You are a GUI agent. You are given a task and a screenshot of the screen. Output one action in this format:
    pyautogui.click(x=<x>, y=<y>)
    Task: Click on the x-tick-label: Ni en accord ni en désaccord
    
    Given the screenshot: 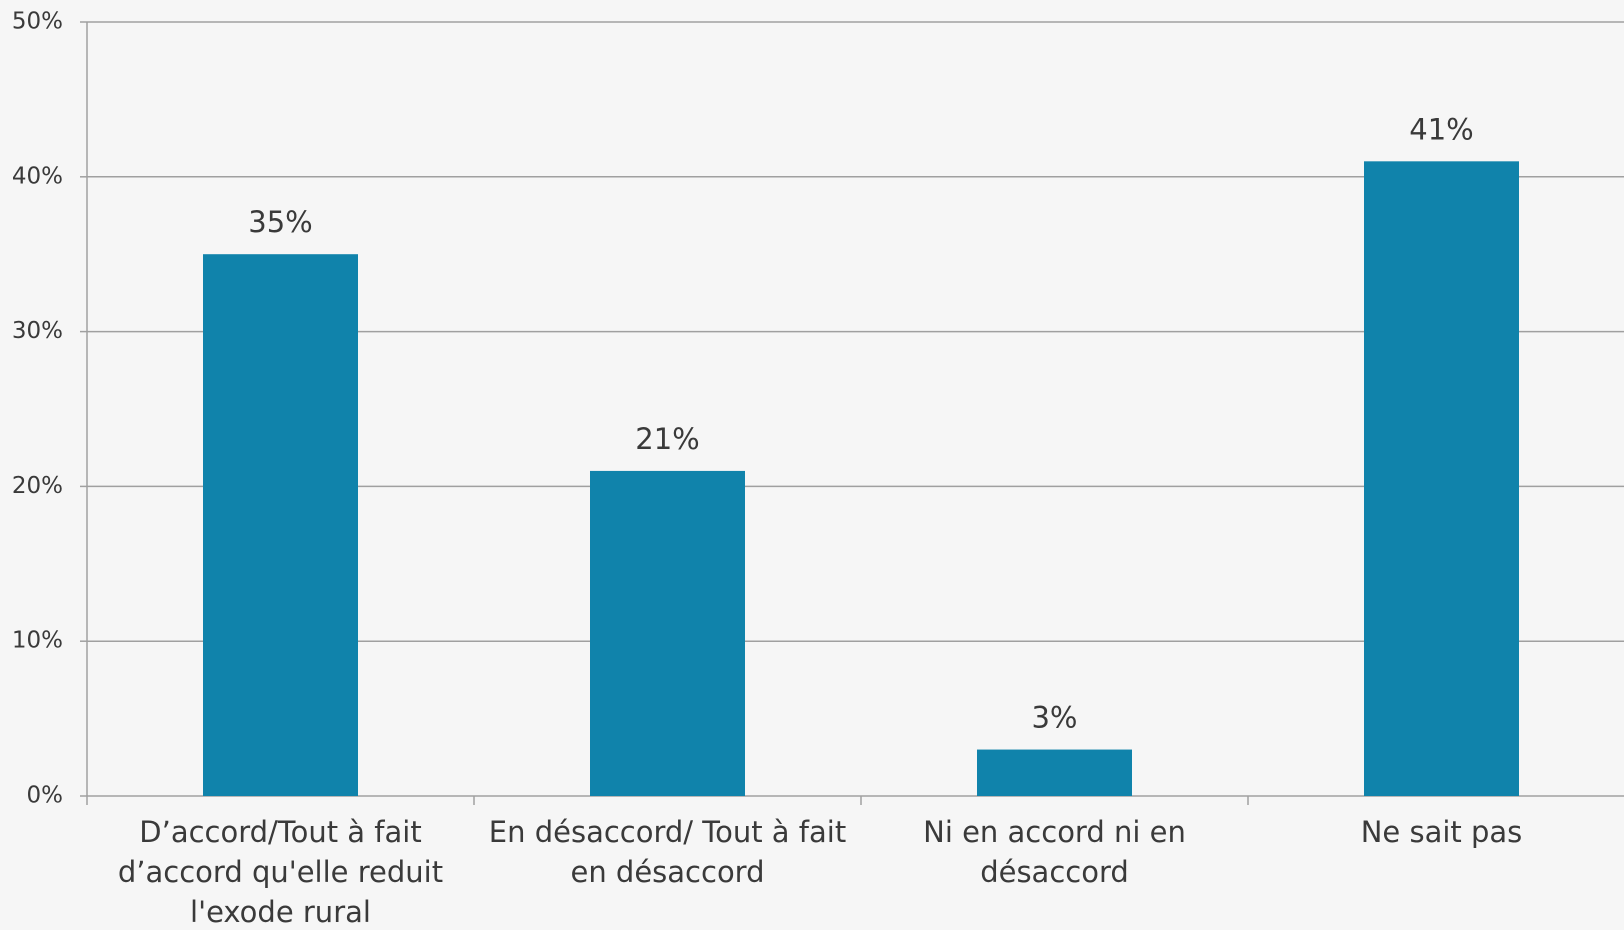 What is the action you would take?
    pyautogui.click(x=1054, y=852)
    